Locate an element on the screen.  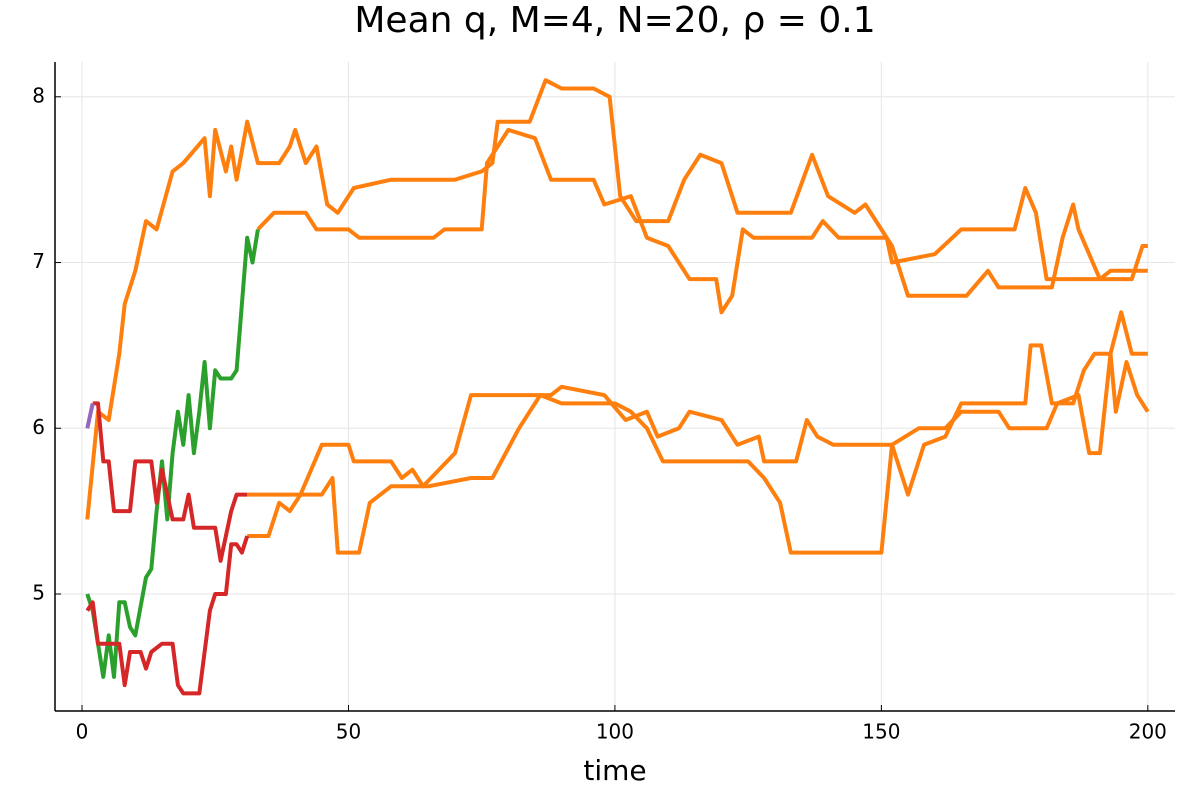
y-tick-label: 6 is located at coordinates (38, 427).